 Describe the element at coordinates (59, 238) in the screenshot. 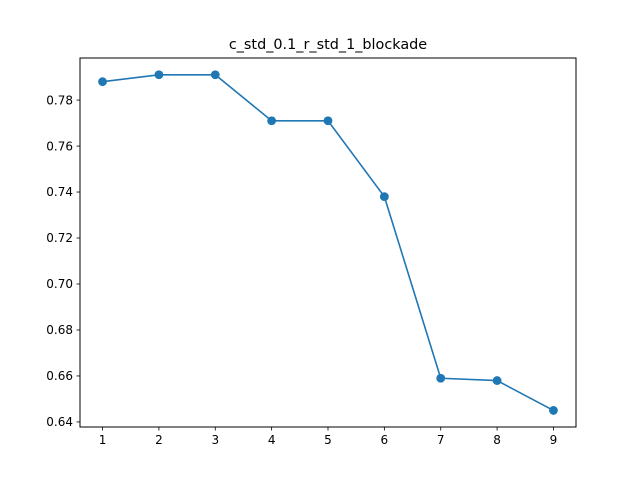

I see `y-tick-label: 0.72` at that location.